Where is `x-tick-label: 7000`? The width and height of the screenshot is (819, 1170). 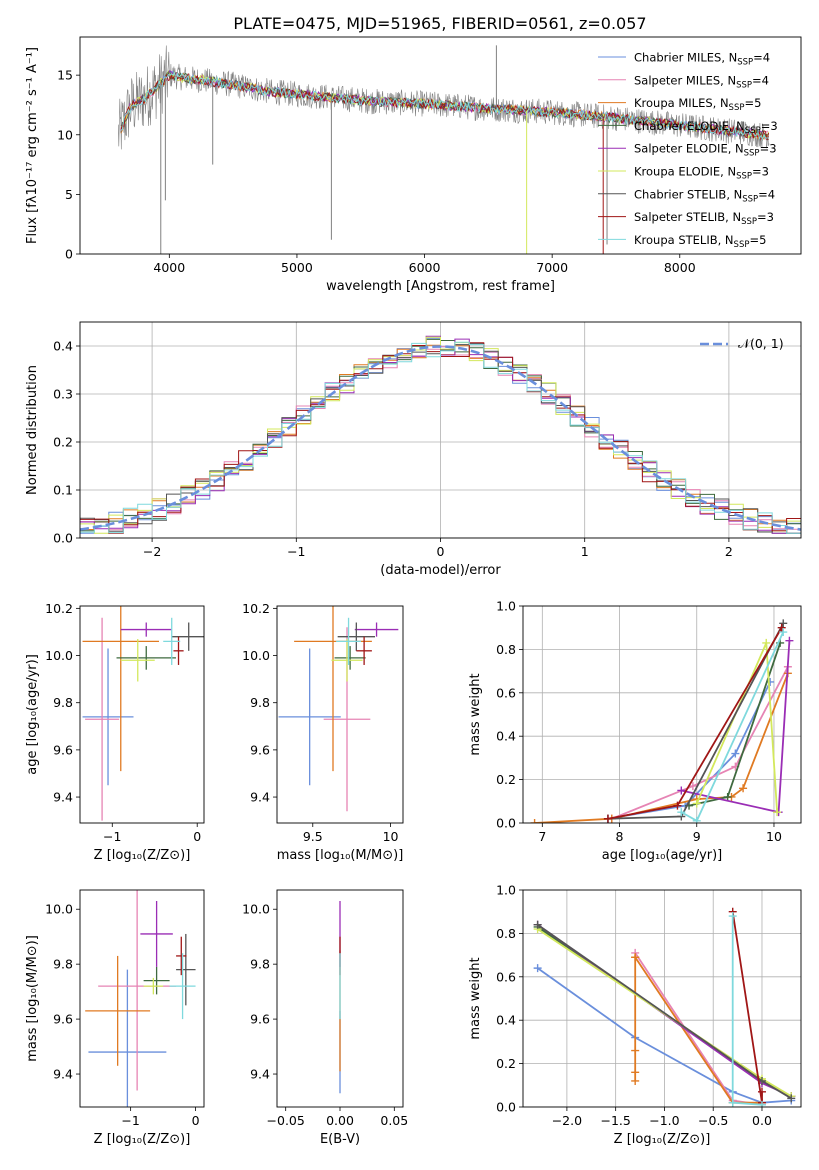
x-tick-label: 7000 is located at coordinates (552, 267).